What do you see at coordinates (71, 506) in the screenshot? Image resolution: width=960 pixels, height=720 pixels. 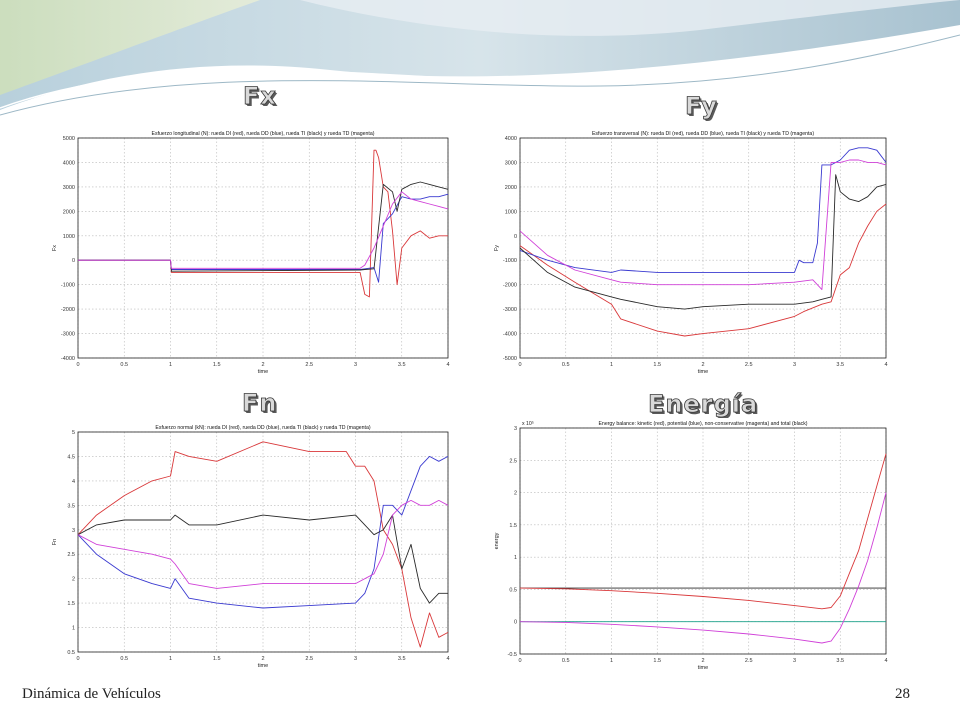 I see `y-tick-label: 3.5` at bounding box center [71, 506].